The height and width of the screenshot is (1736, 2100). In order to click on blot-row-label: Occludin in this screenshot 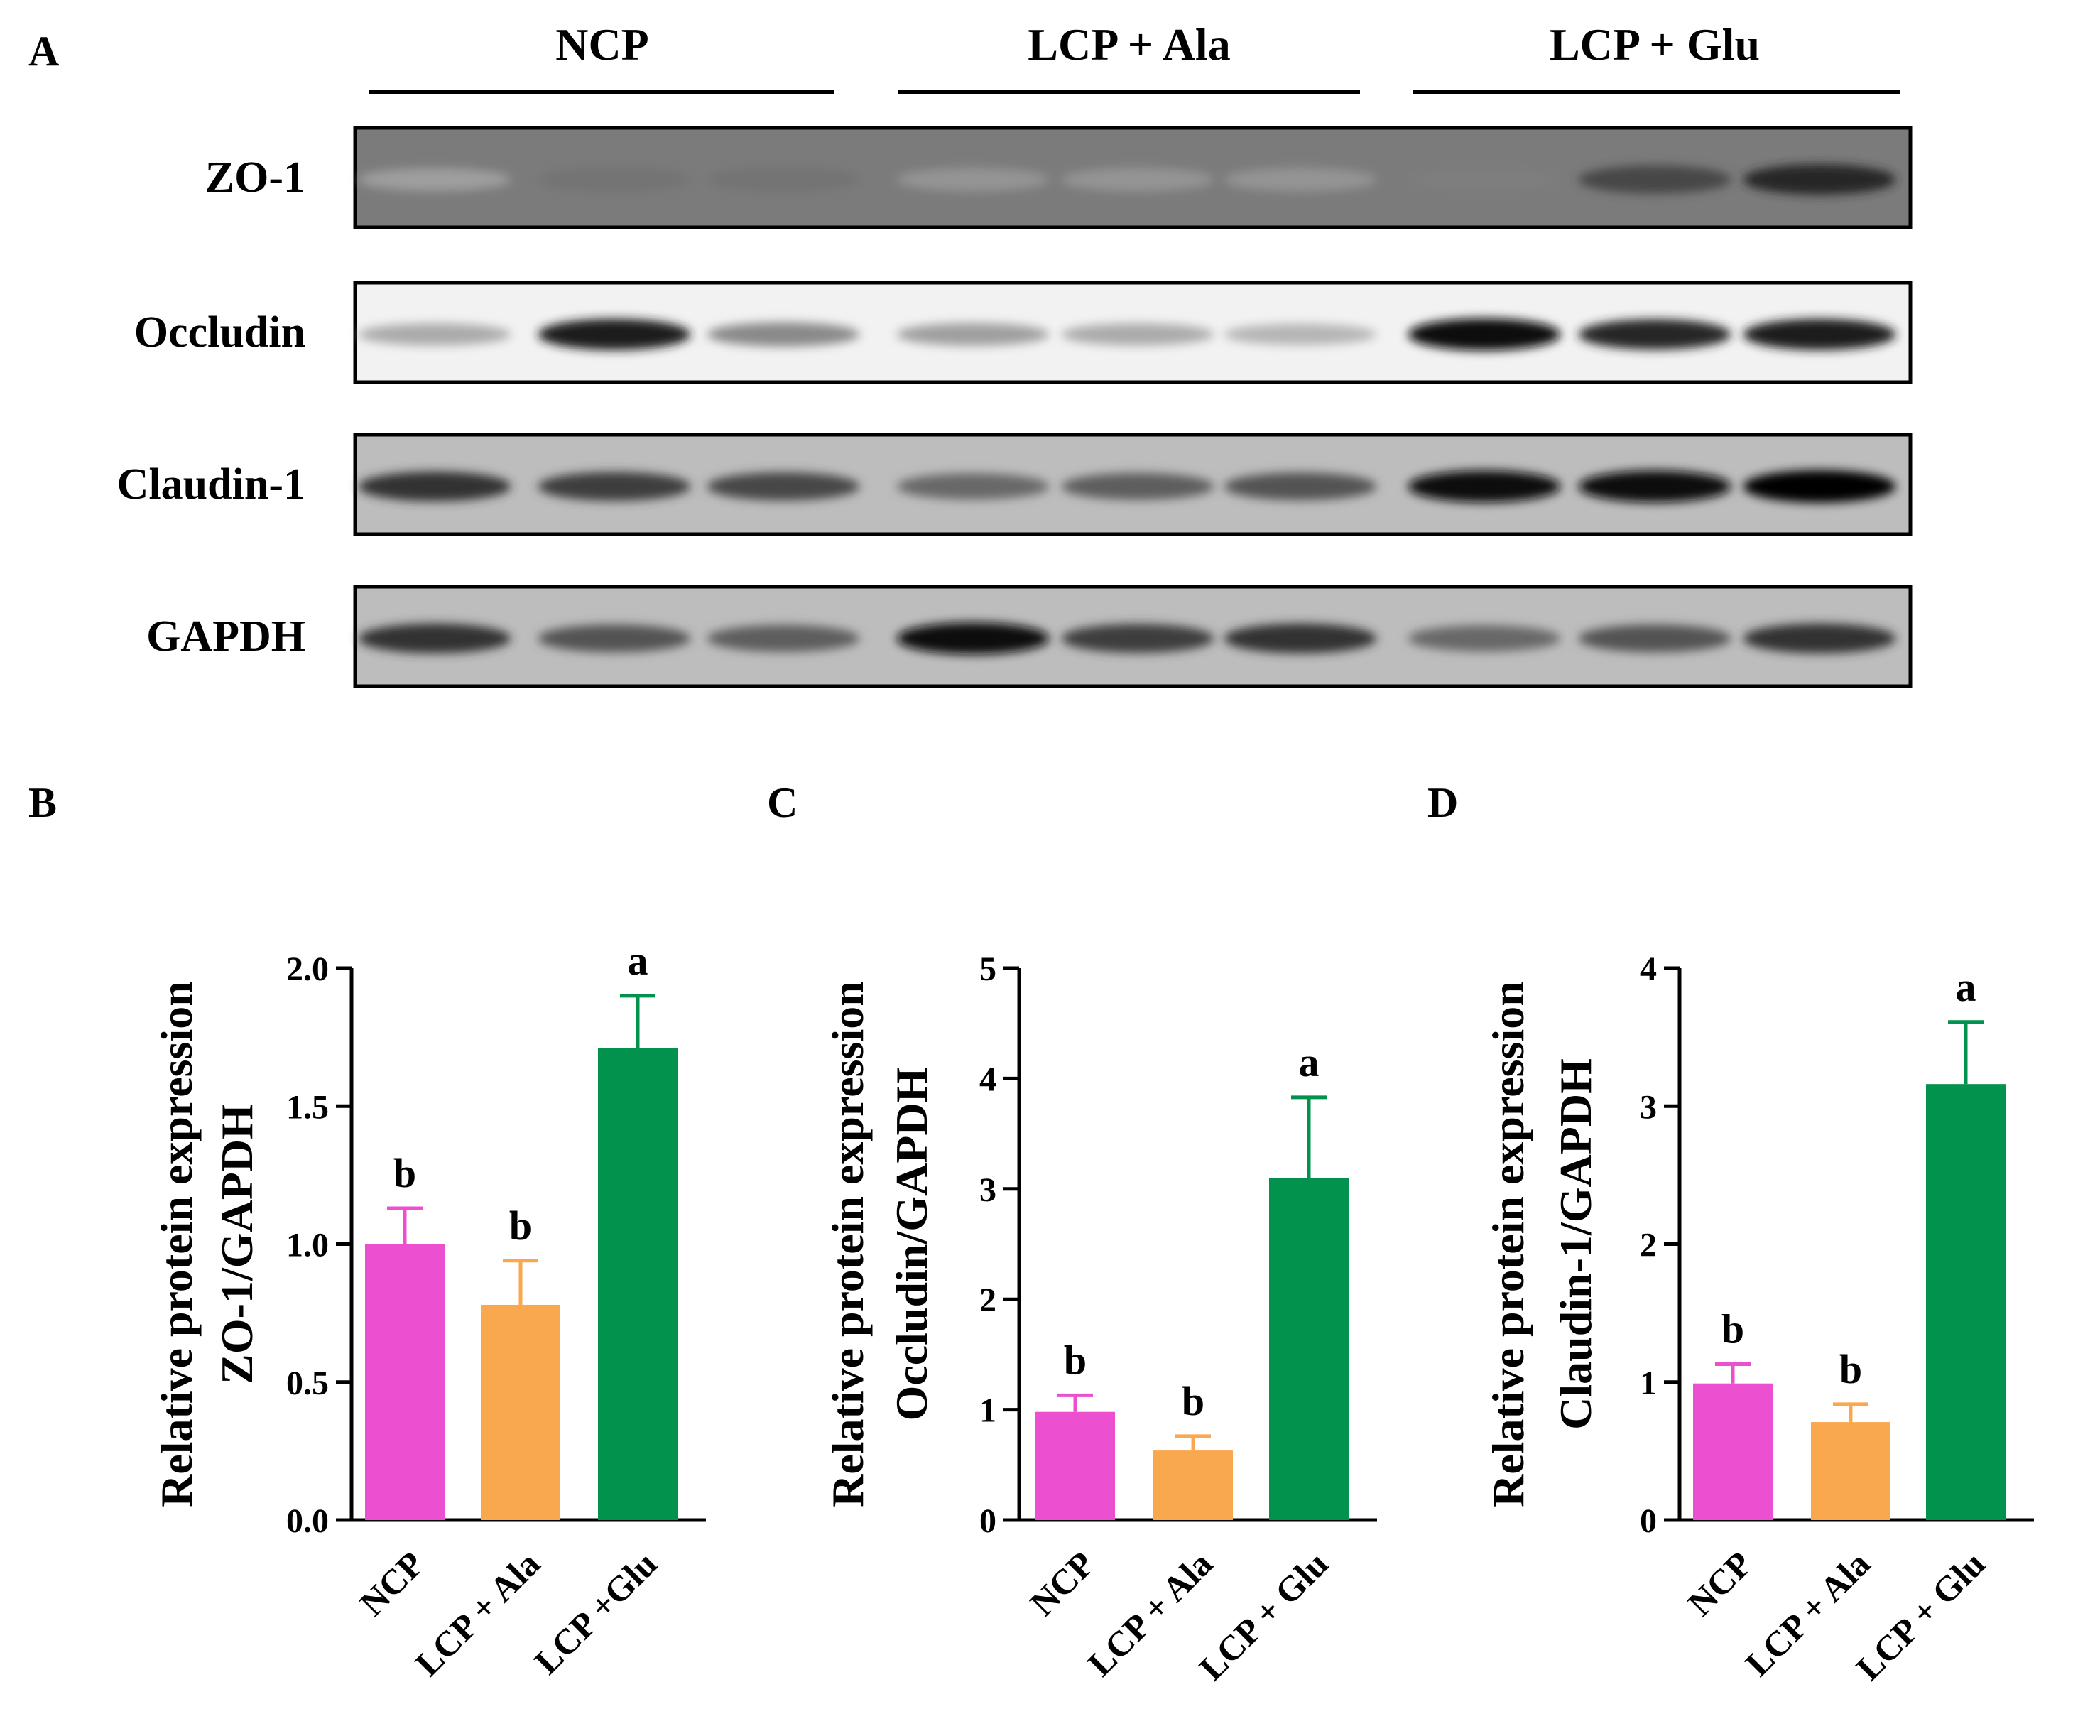, I will do `click(219, 332)`.